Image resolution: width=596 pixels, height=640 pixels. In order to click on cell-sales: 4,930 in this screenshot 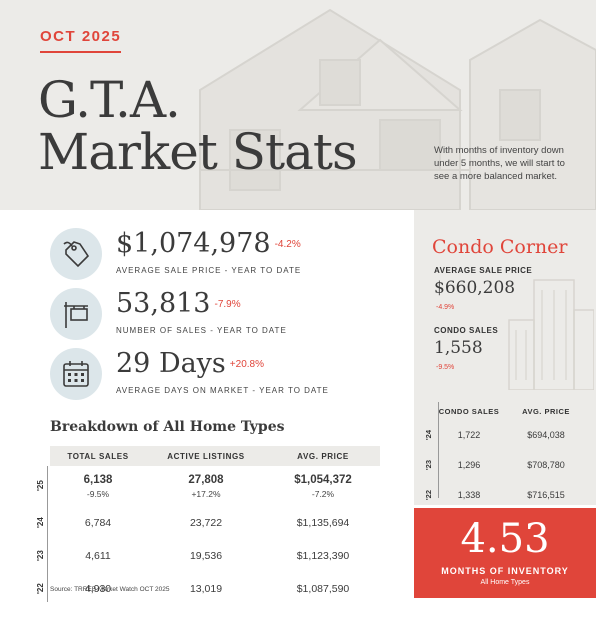, I will do `click(98, 588)`.